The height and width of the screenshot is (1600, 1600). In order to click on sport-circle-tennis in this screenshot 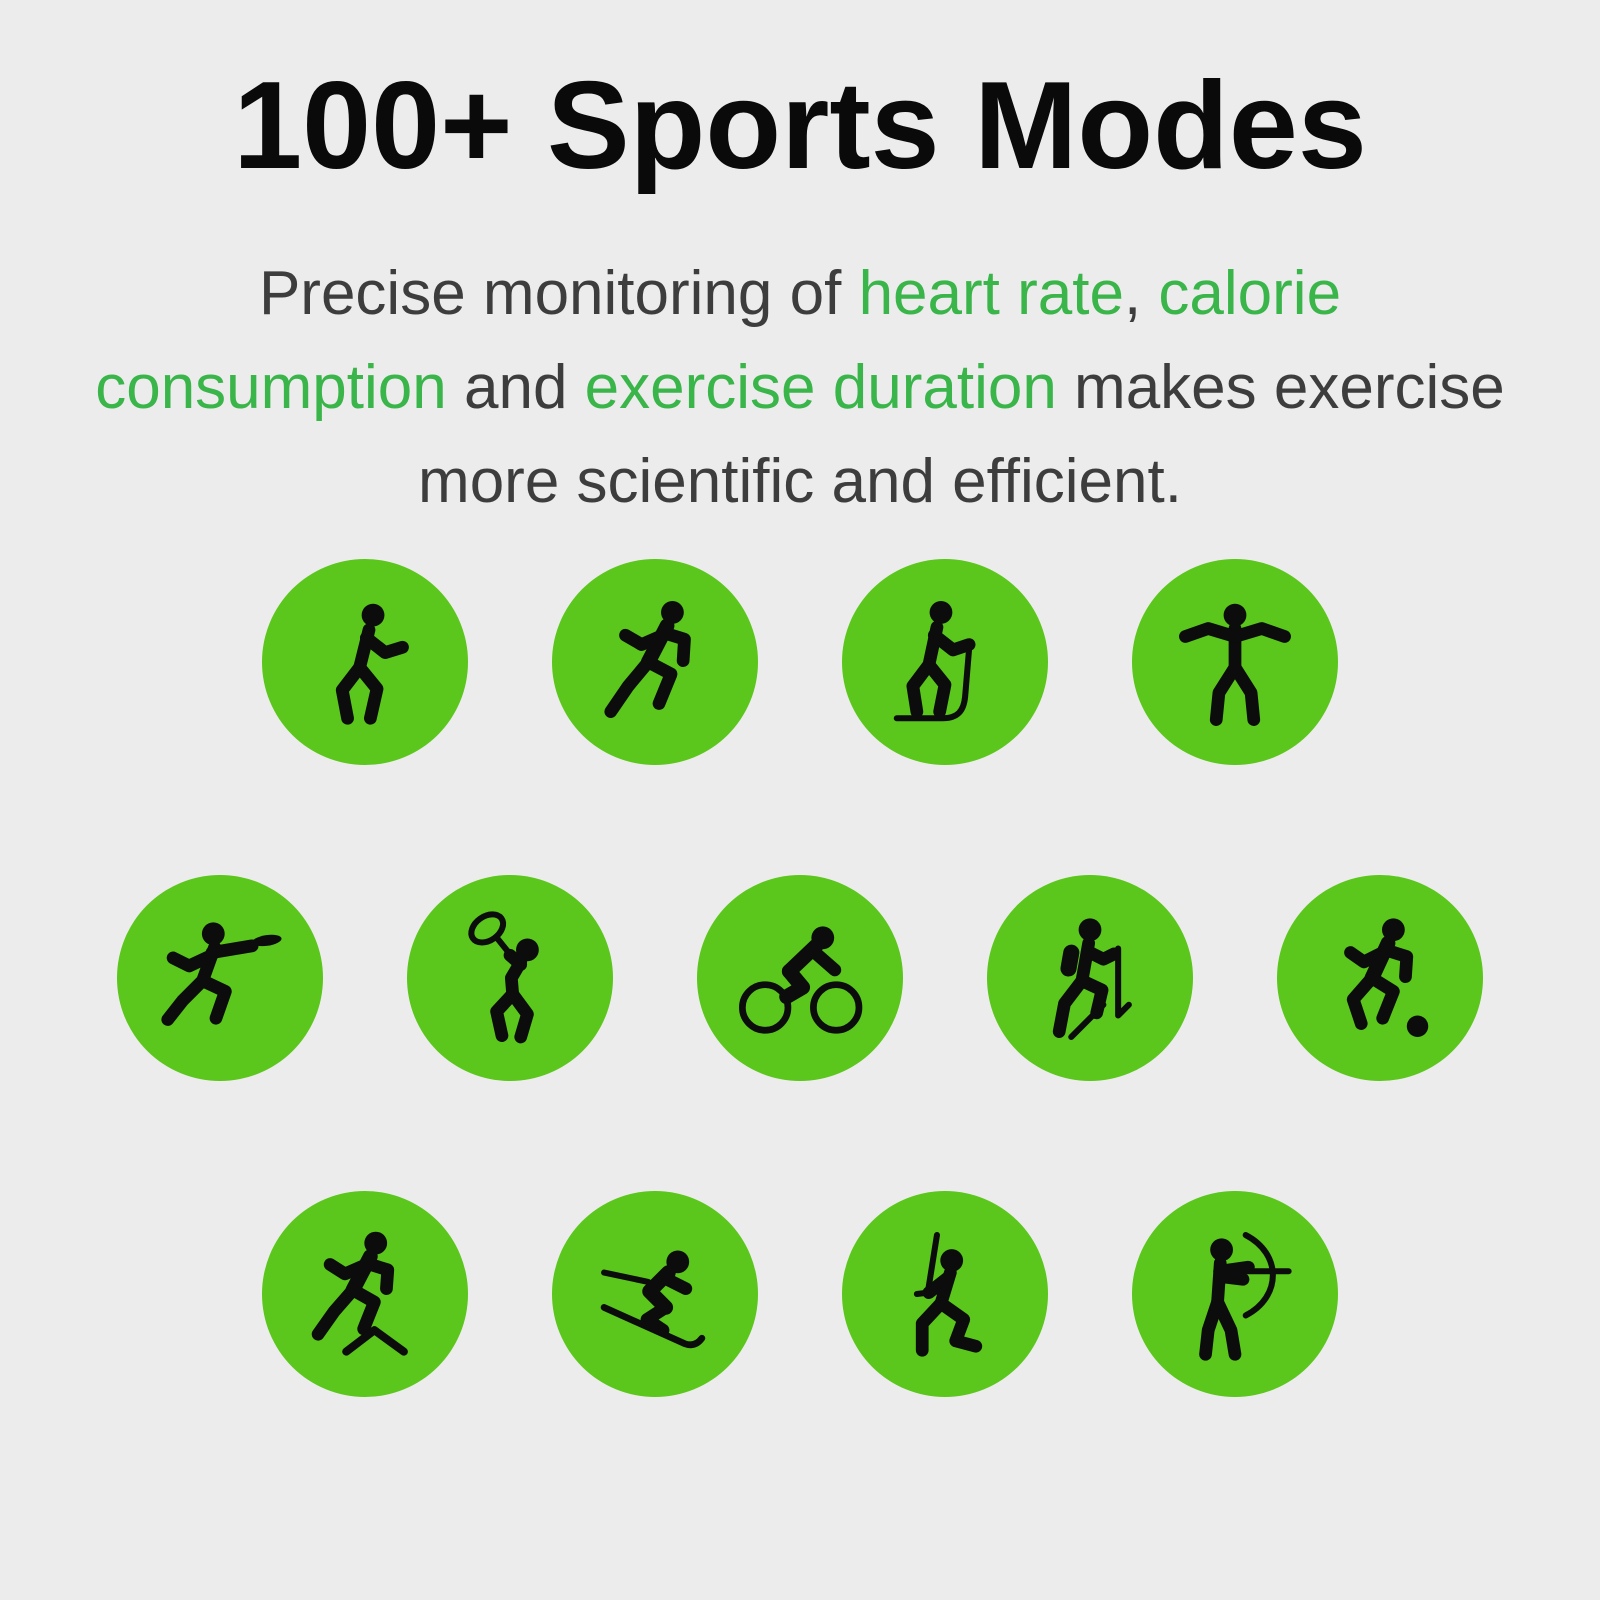, I will do `click(510, 977)`.